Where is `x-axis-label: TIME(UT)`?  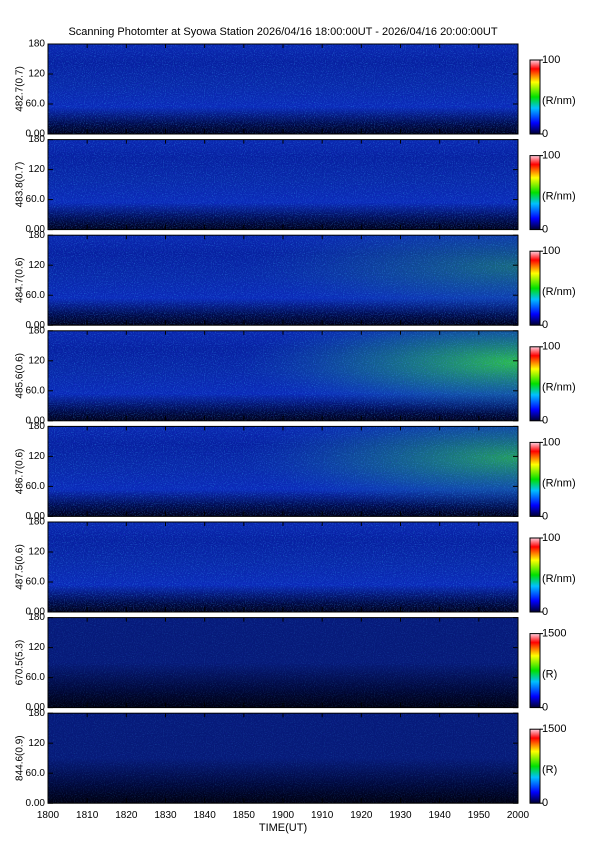
x-axis-label: TIME(UT) is located at coordinates (283, 828).